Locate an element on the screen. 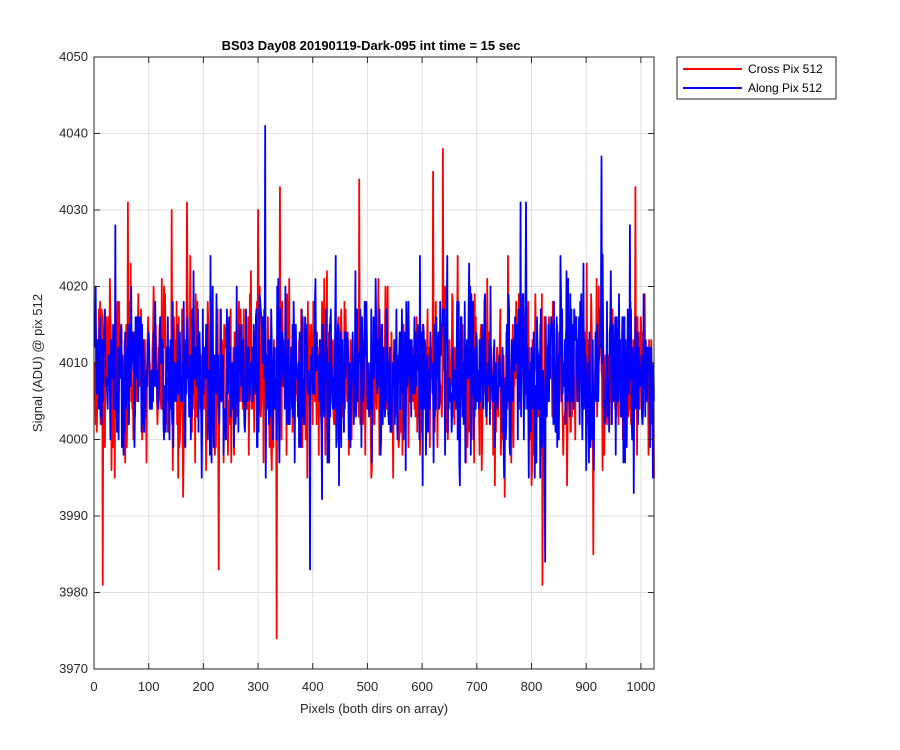 This screenshot has height=750, width=900. x-tick-label: 600 is located at coordinates (422, 686).